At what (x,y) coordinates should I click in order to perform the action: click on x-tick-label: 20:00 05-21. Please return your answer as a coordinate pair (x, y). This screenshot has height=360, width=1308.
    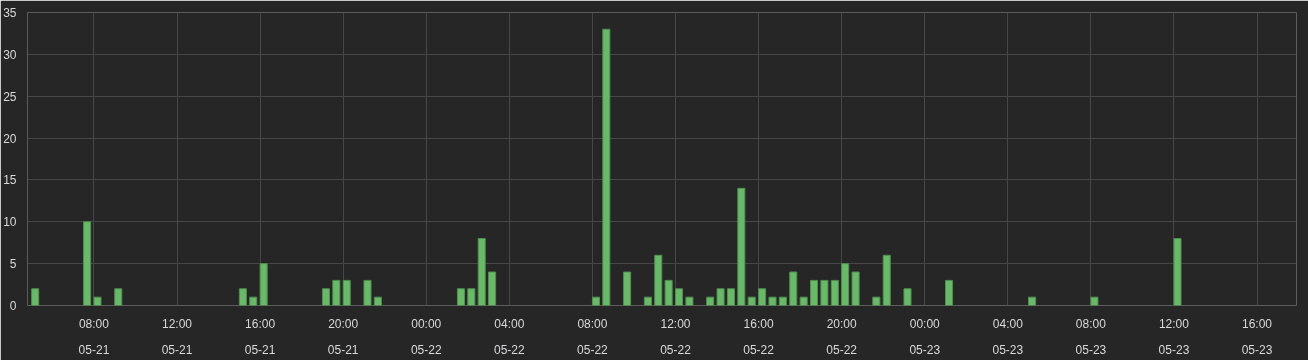
    Looking at the image, I should click on (343, 337).